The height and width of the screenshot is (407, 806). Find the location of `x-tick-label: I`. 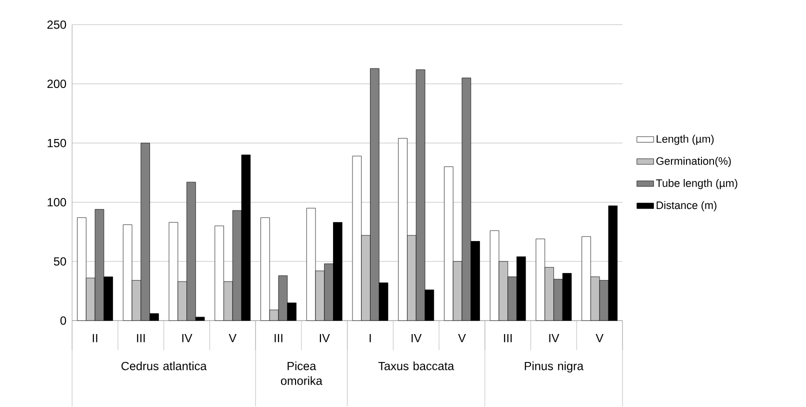

x-tick-label: I is located at coordinates (370, 338).